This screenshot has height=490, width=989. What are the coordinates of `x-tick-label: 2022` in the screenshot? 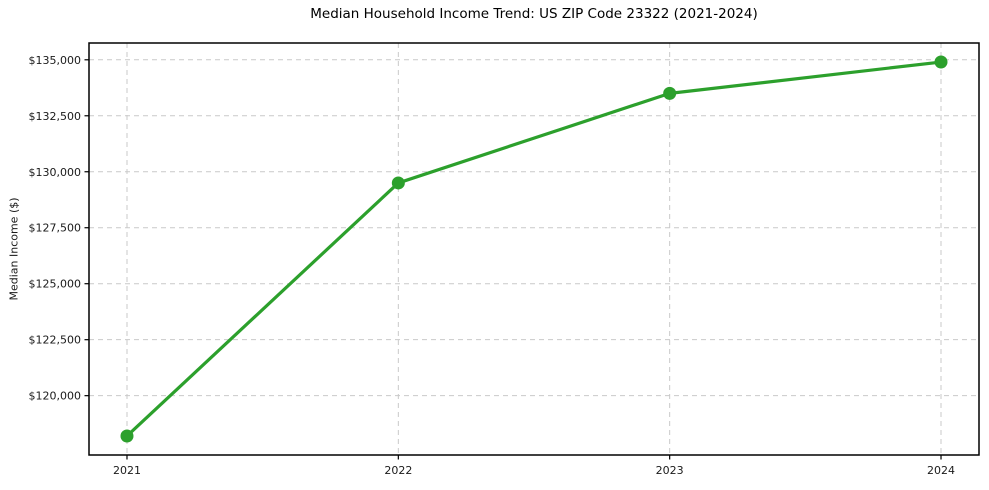 It's located at (398, 470).